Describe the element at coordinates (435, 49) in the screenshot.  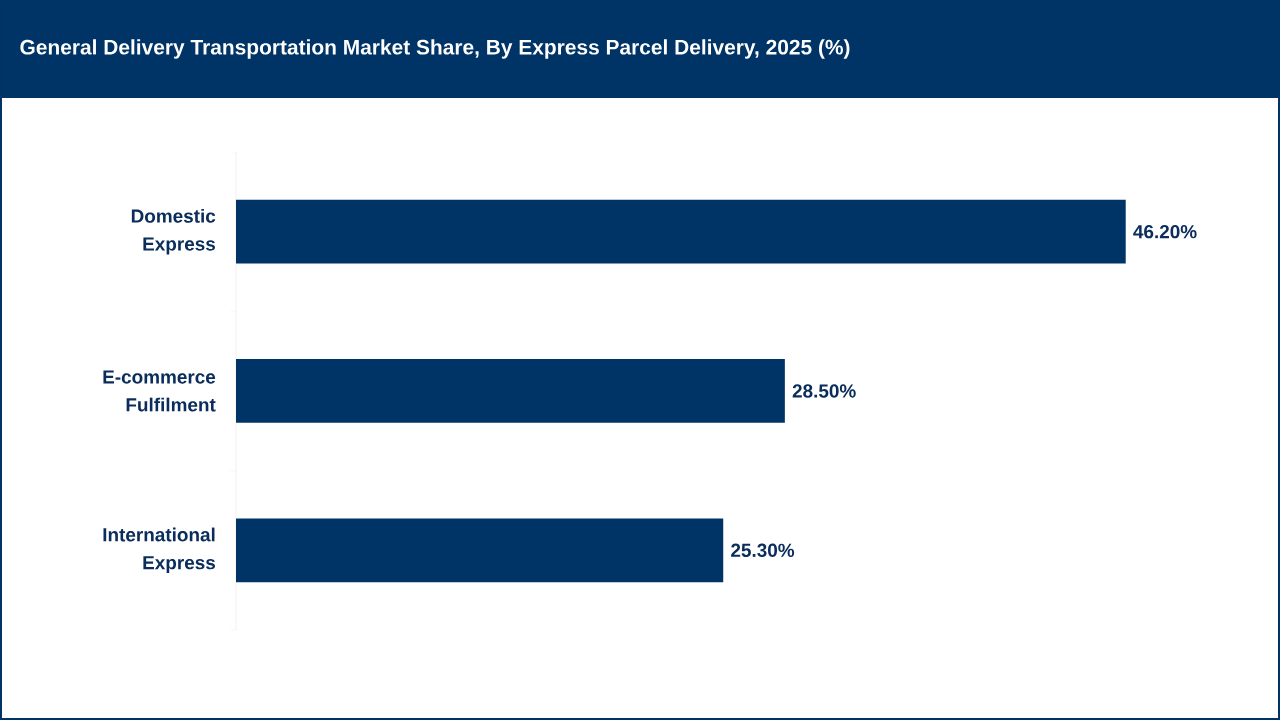
I see `chart-title: General Delivery Transportation Market Share, By Express Parcel Delivery, 2025 (%)` at that location.